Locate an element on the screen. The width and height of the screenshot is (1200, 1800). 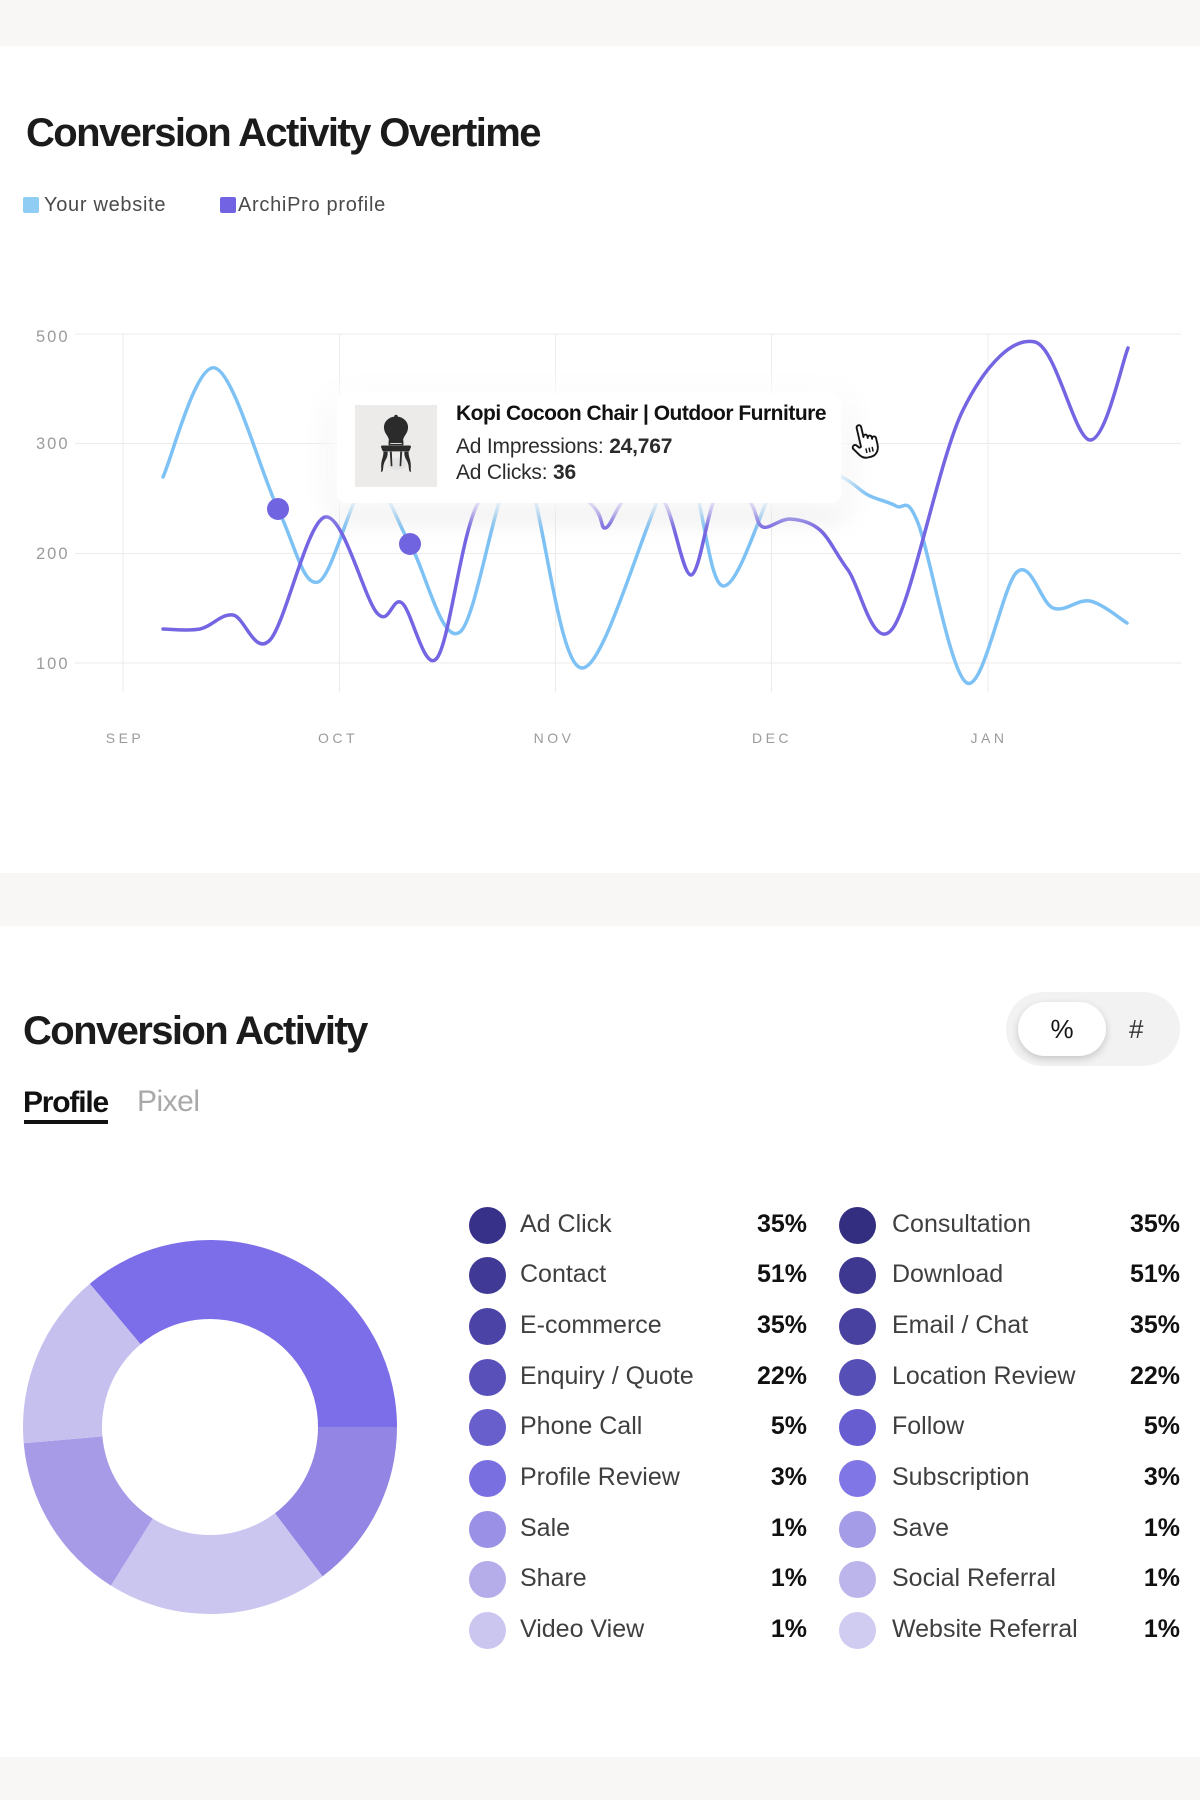
svg-text: NOV is located at coordinates (554, 738).